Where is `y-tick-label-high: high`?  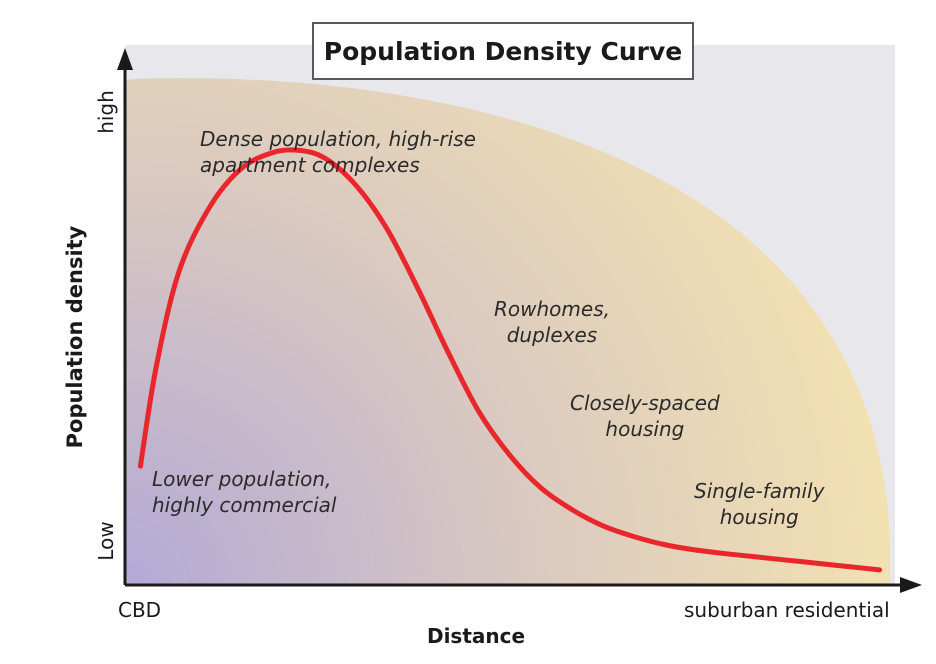
y-tick-label-high: high is located at coordinates (106, 112).